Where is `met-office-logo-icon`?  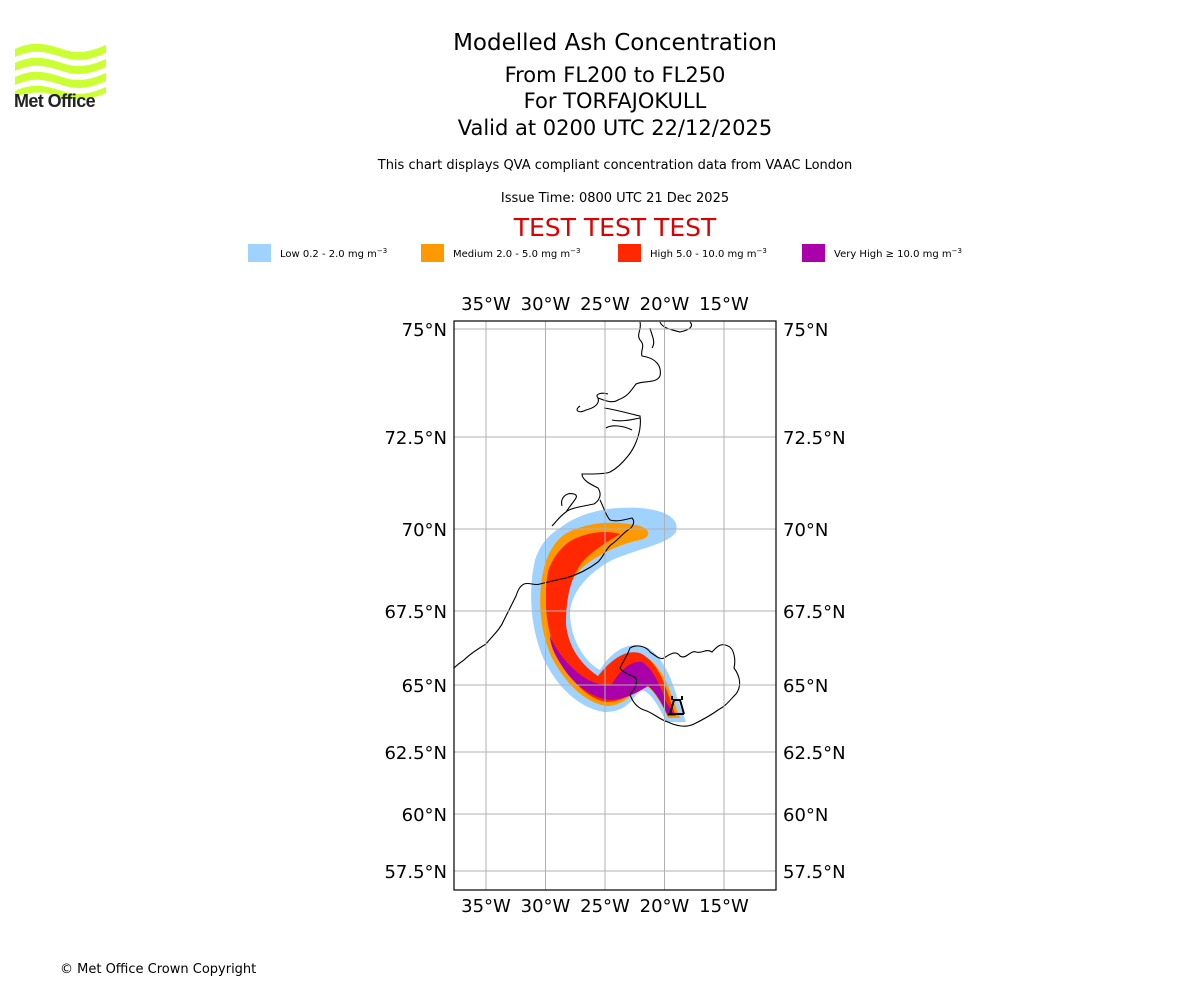 met-office-logo-icon is located at coordinates (60, 71).